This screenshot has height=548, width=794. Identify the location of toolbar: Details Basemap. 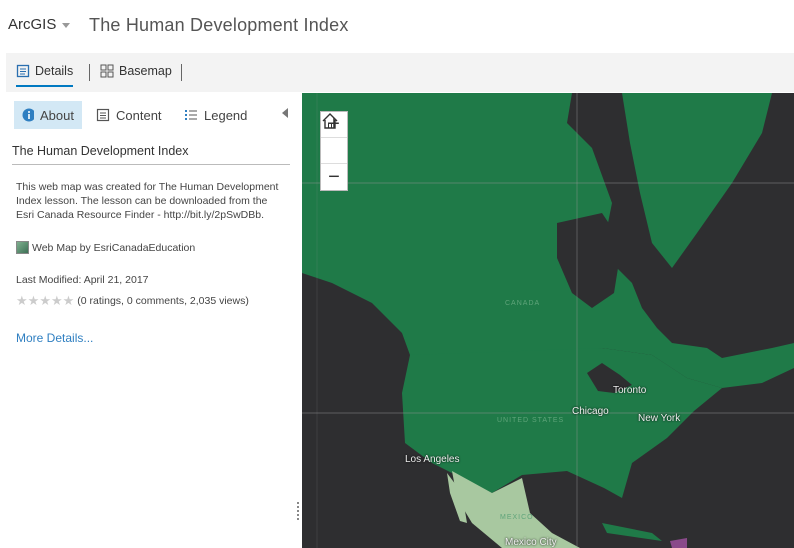
(400, 72).